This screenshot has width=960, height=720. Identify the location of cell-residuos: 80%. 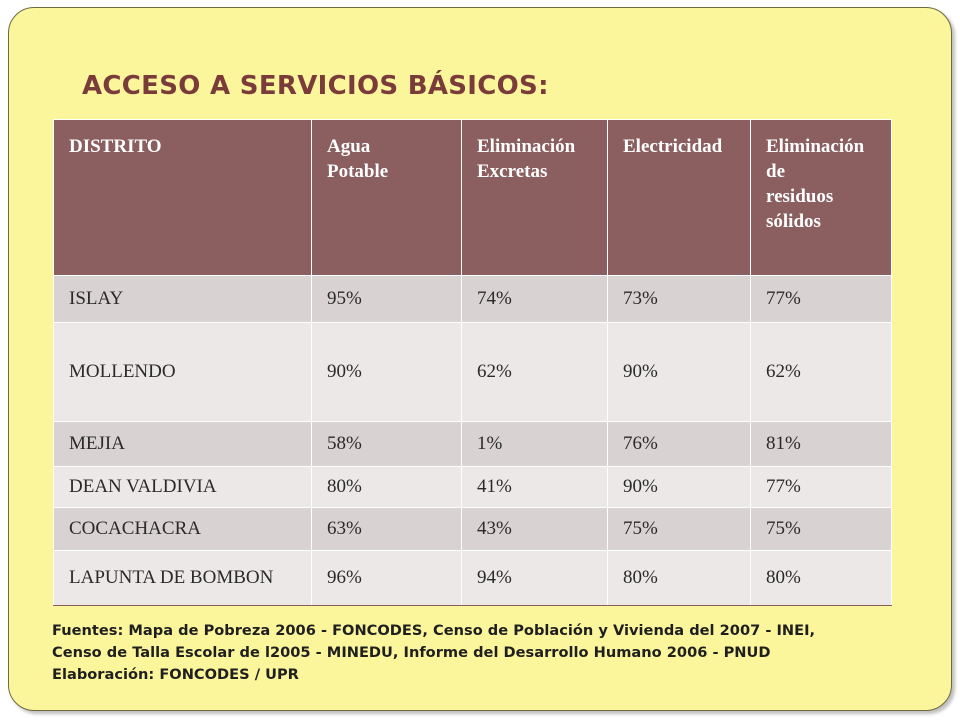
(821, 578).